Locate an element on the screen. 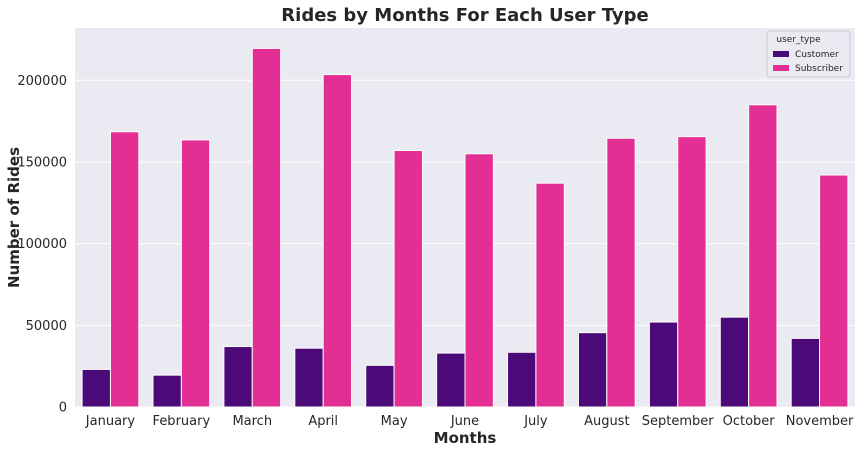 The image size is (863, 452). bar-subscriber-february is located at coordinates (195, 273).